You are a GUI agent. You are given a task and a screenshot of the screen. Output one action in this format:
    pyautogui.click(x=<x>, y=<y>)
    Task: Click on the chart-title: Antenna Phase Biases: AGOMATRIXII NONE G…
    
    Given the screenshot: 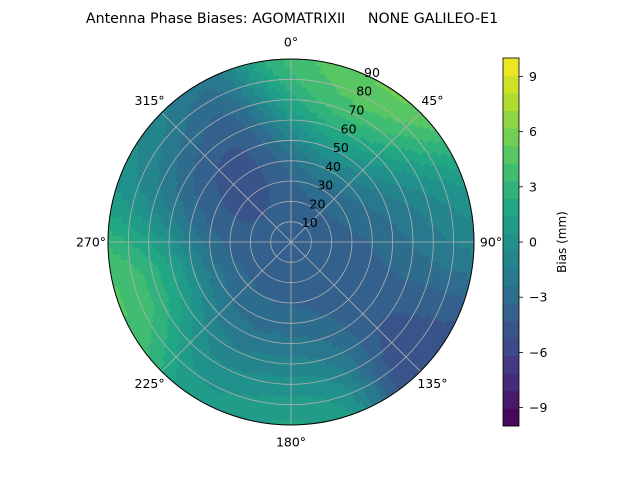 What is the action you would take?
    pyautogui.click(x=292, y=19)
    